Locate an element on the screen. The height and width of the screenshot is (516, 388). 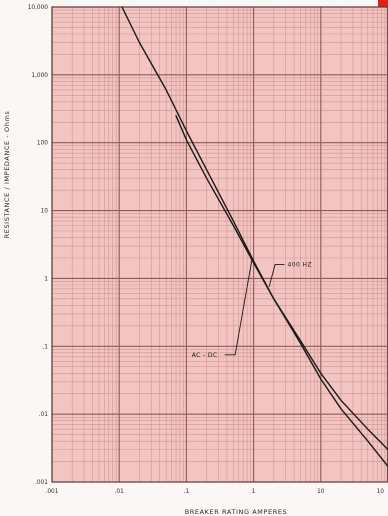
y-tick-label: .01 is located at coordinates (44, 415).